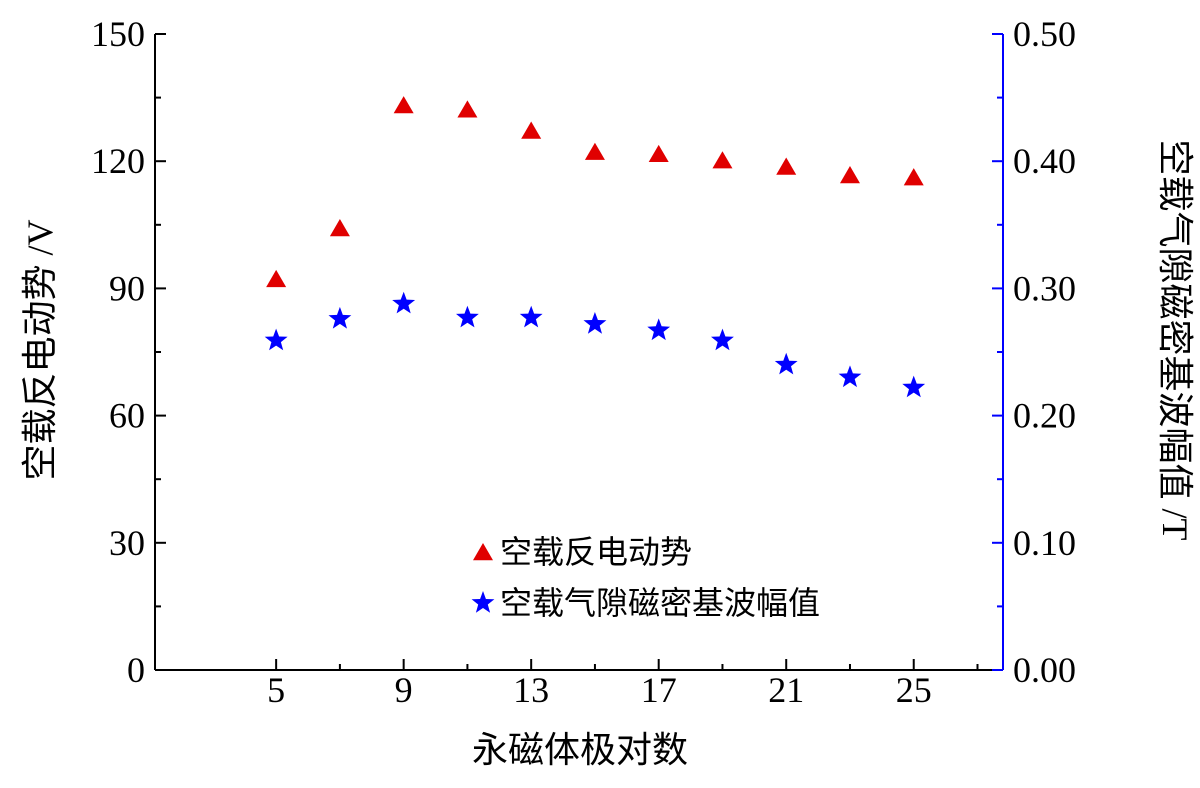  I want to click on right-y-tick-label: 0.00, so click(1044, 670).